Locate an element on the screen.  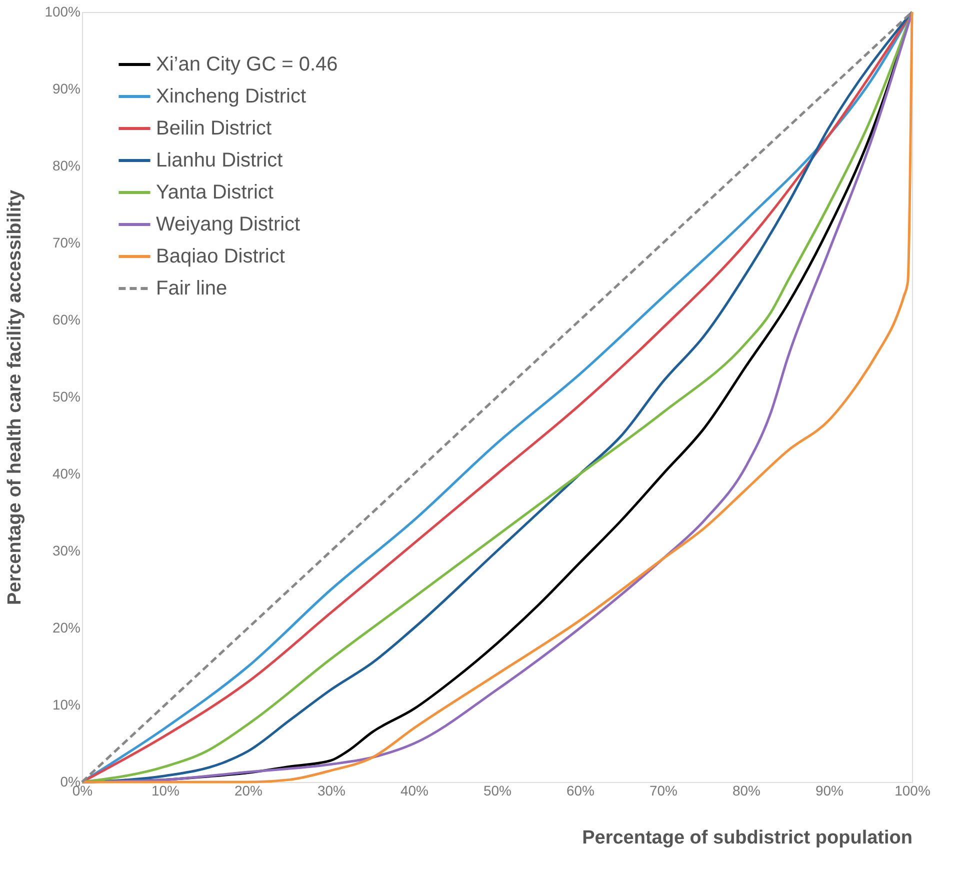
x-tick-label: 70% is located at coordinates (663, 790).